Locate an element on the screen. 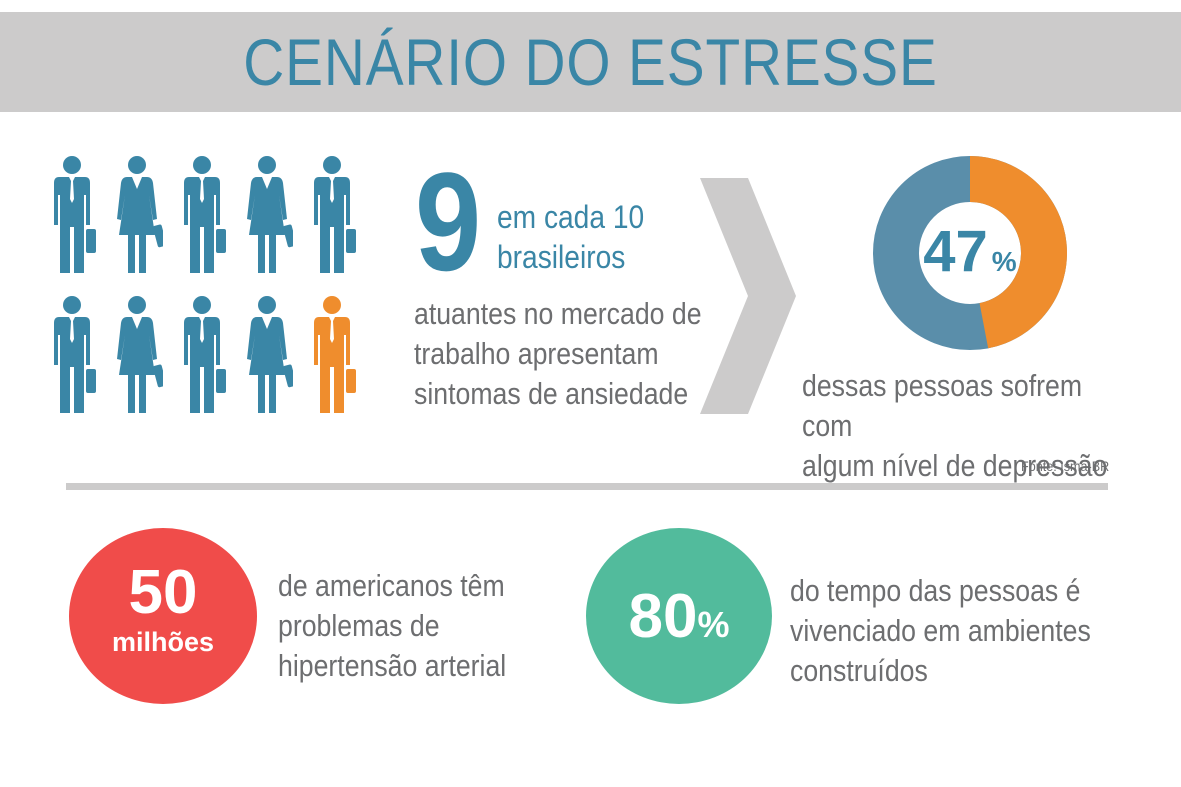 Image resolution: width=1181 pixels, height=787 pixels. depression-value: 47 is located at coordinates (955, 251).